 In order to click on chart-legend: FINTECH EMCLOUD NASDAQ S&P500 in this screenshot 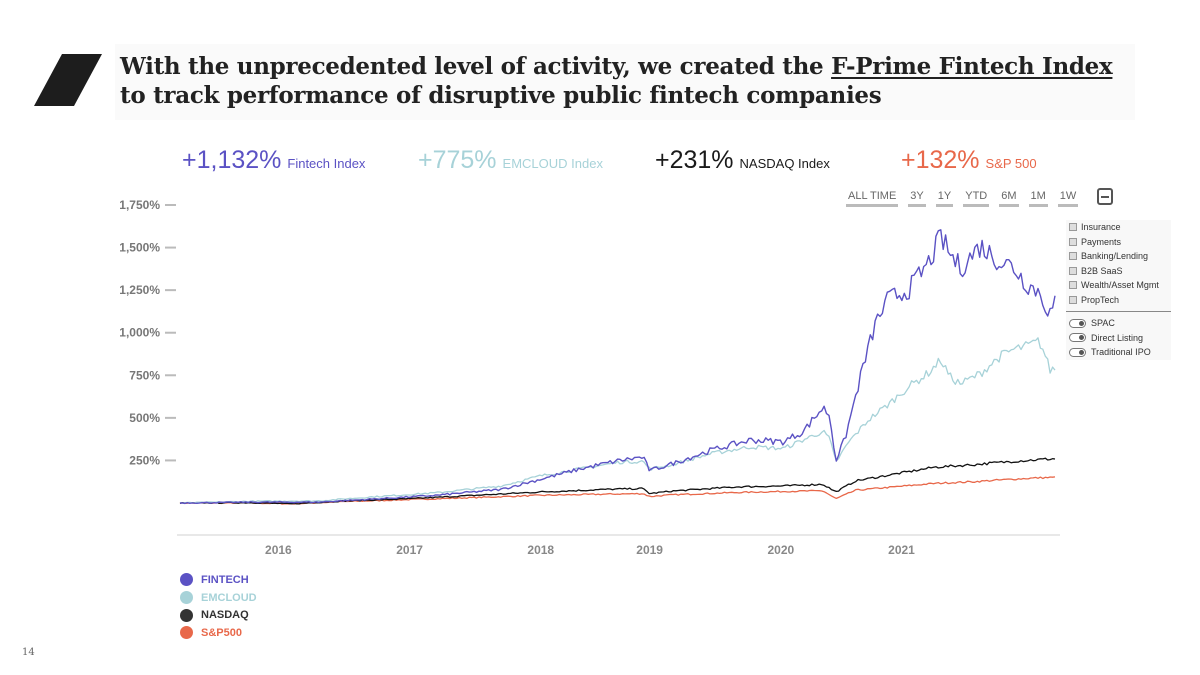, I will do `click(218, 606)`.